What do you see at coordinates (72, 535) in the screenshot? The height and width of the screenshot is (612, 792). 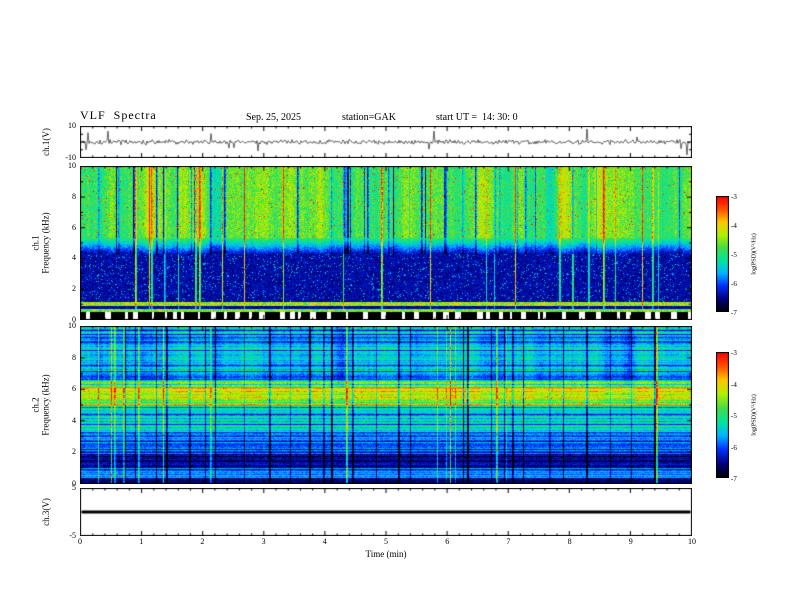 I see `y-tick-label: -5` at bounding box center [72, 535].